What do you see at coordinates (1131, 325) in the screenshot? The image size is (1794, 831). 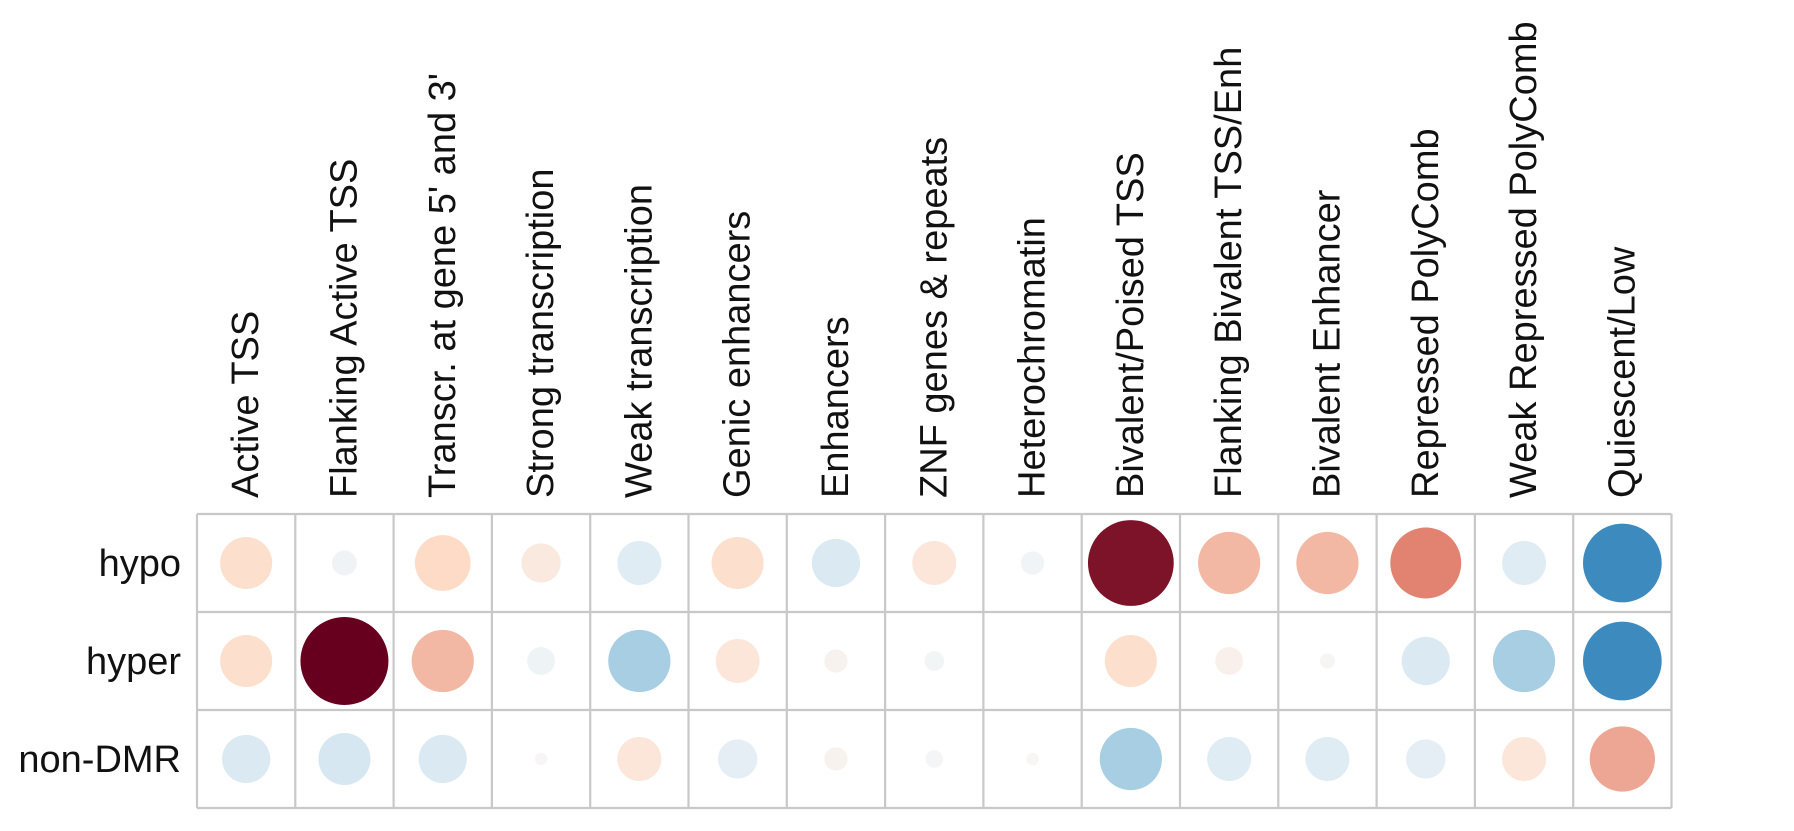 I see `column-label: Bivalent/Poised TSS` at bounding box center [1131, 325].